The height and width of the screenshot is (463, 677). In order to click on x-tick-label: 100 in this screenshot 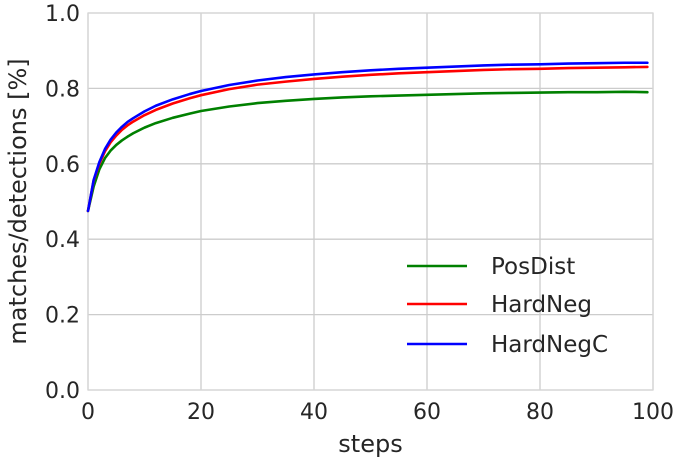, I will do `click(653, 412)`.